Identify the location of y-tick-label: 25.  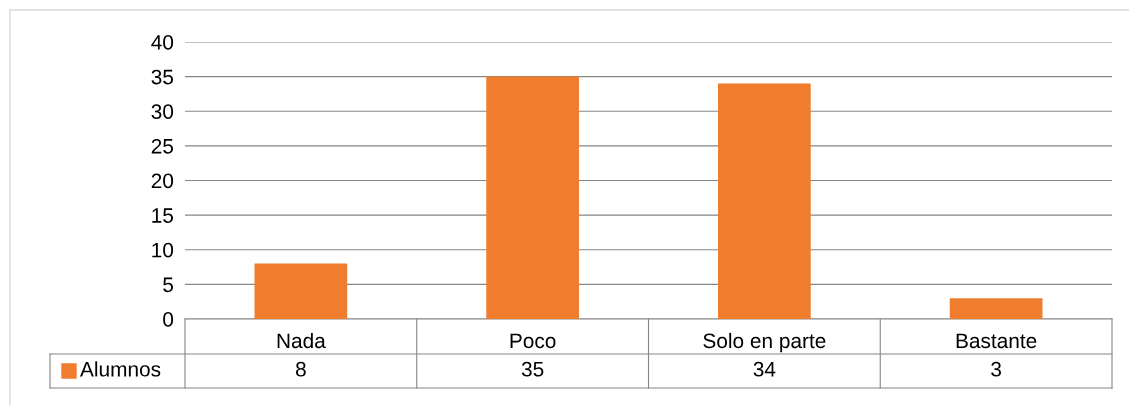
(162, 146).